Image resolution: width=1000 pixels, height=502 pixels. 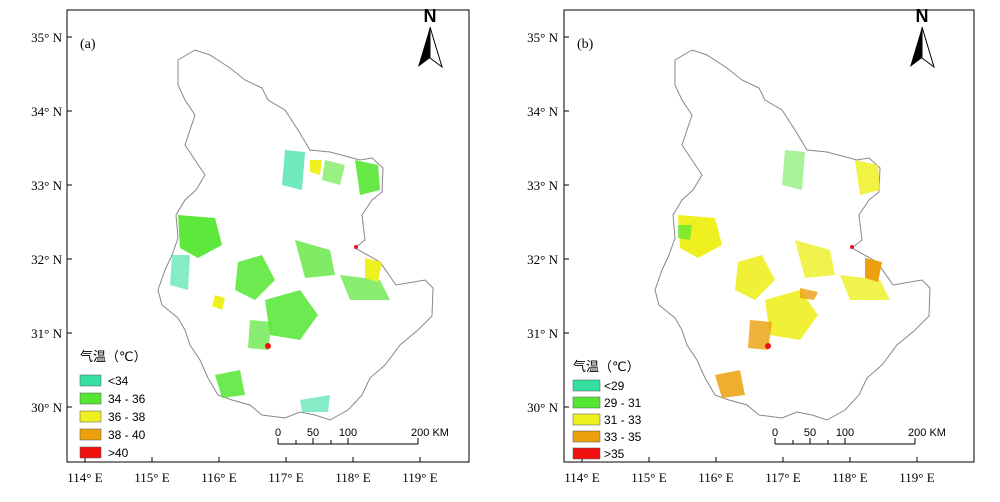 I want to click on legend-label: >40, so click(x=118, y=453).